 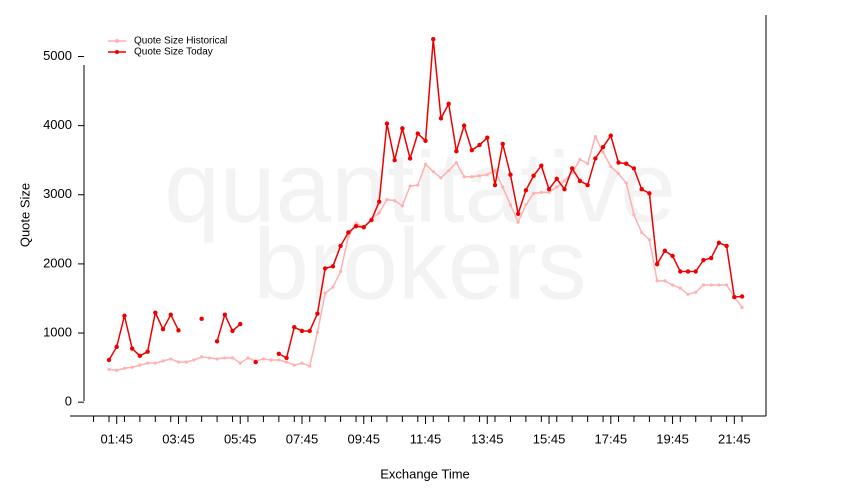 What do you see at coordinates (302, 438) in the screenshot?
I see `x-tick-label: 07:45` at bounding box center [302, 438].